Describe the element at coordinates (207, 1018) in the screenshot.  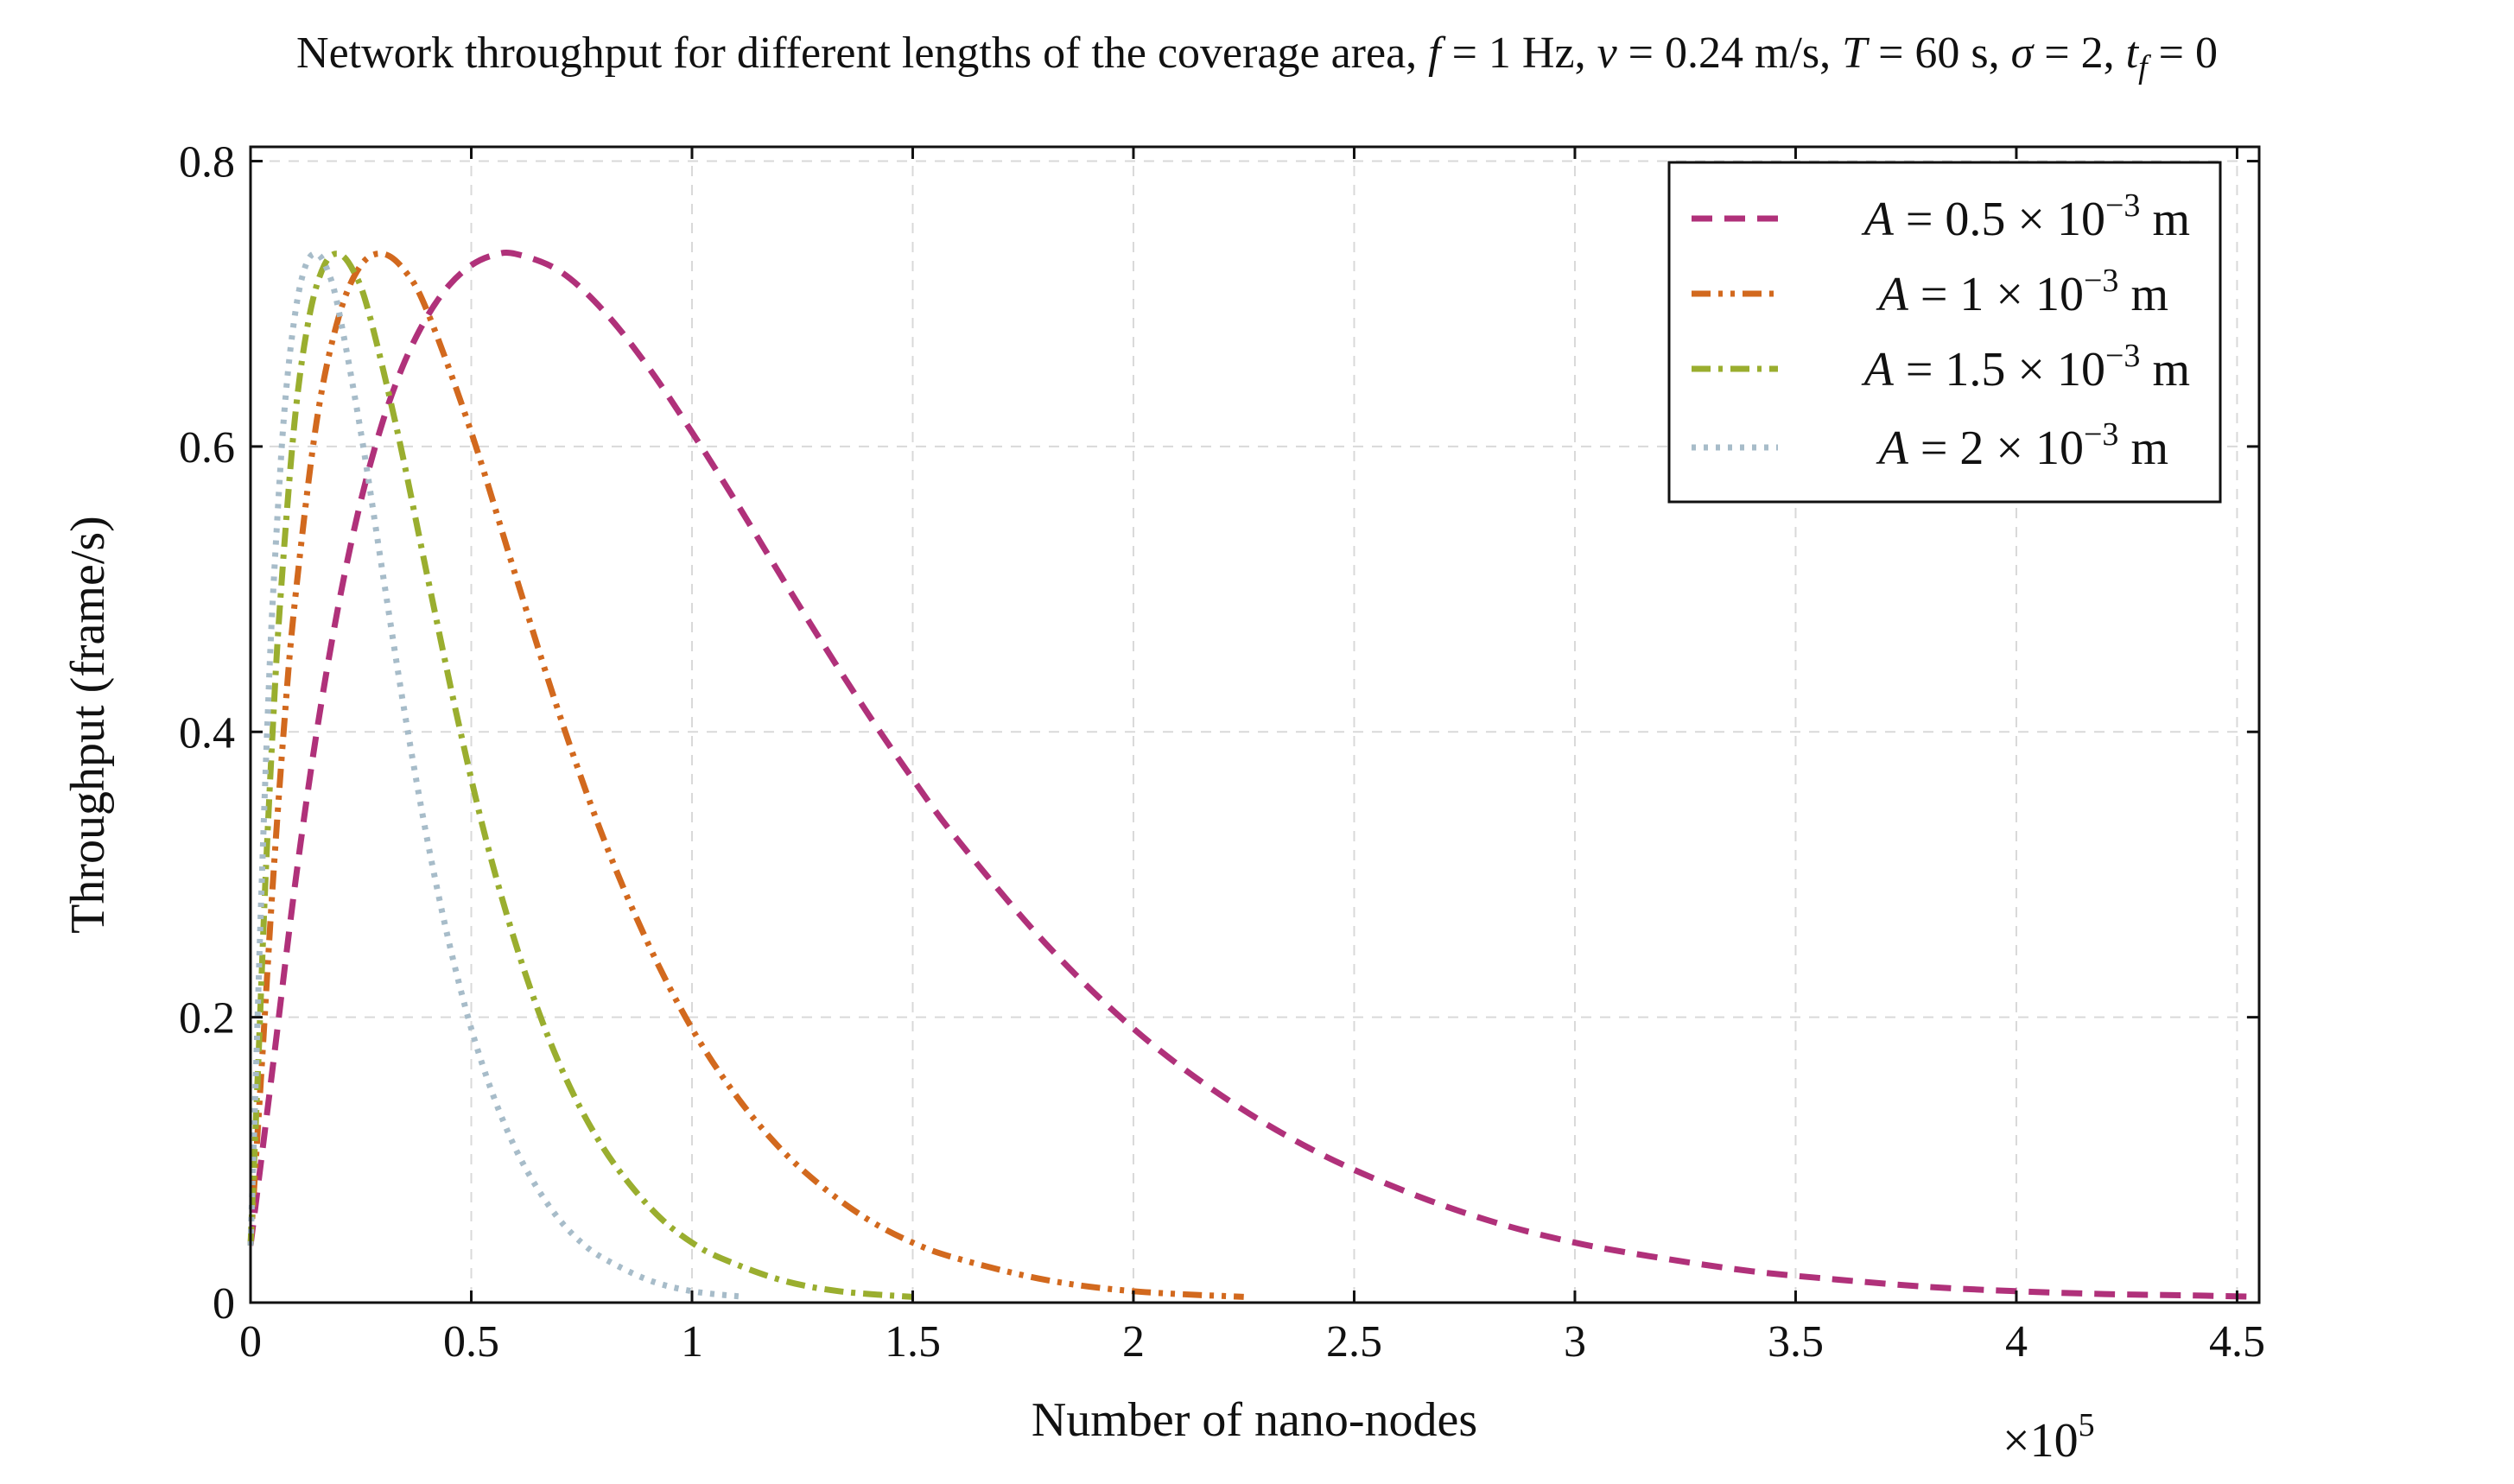
I see `y-tick-label: 0.2` at that location.